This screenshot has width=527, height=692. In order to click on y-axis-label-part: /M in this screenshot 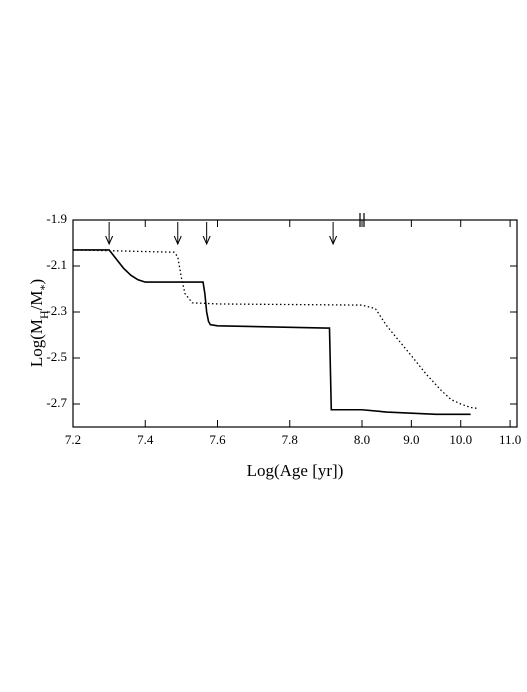, I will do `click(36, 300)`.